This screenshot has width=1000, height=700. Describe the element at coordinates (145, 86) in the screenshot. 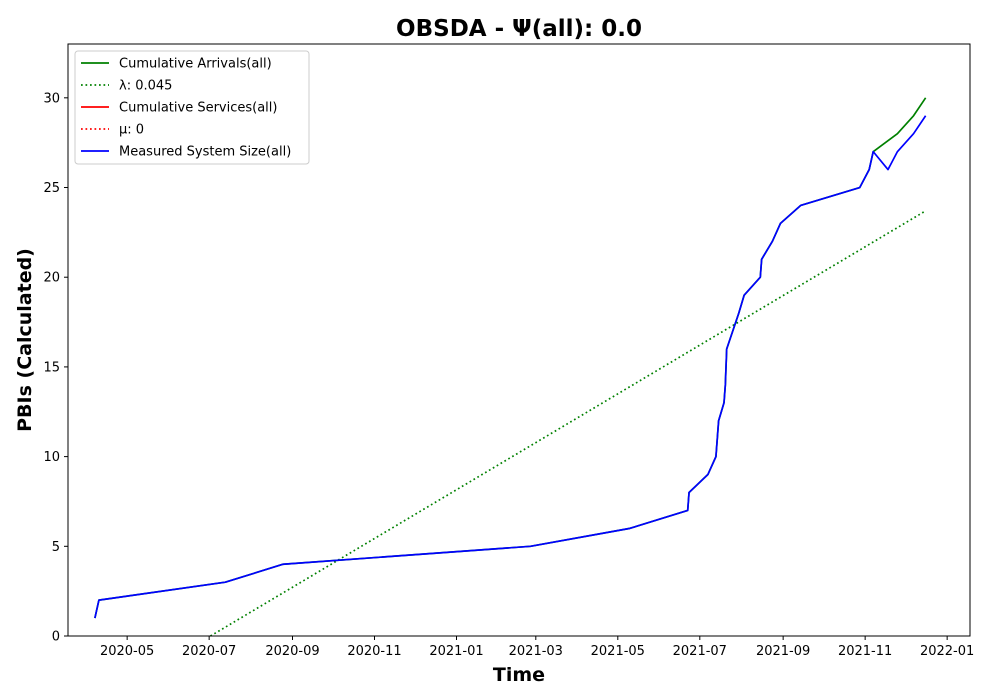

I see `legend-label: λ: 0.045` at that location.